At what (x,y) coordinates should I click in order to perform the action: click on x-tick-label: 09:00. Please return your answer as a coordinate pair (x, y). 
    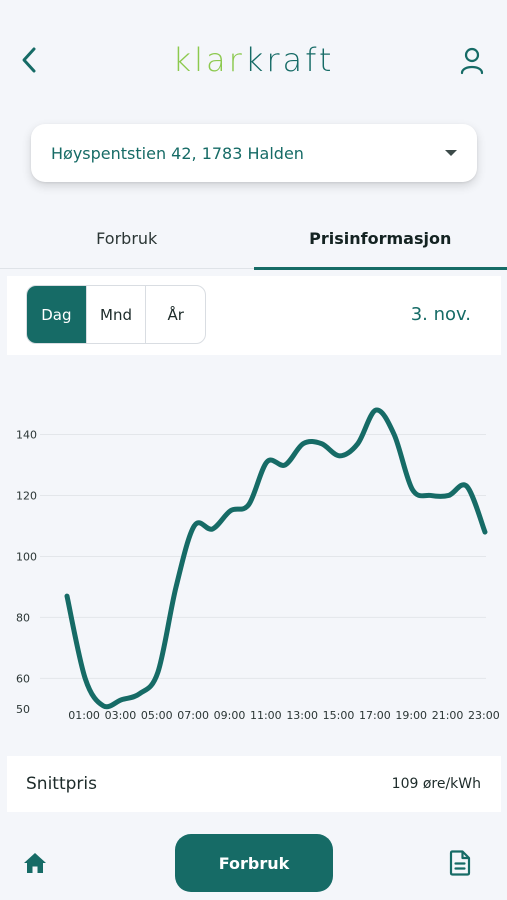
    Looking at the image, I should click on (230, 715).